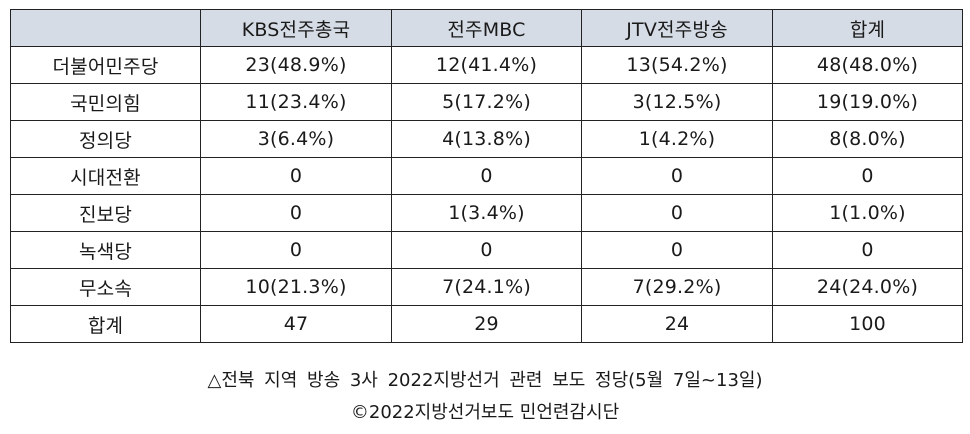 This screenshot has height=434, width=970. I want to click on table-cell: 24(24.0%), so click(867, 287).